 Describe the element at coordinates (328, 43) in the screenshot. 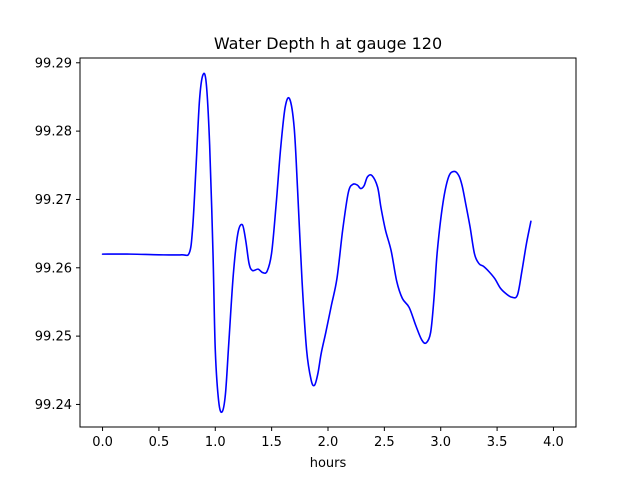

I see `chart-title: Water Depth h at gauge 120` at that location.